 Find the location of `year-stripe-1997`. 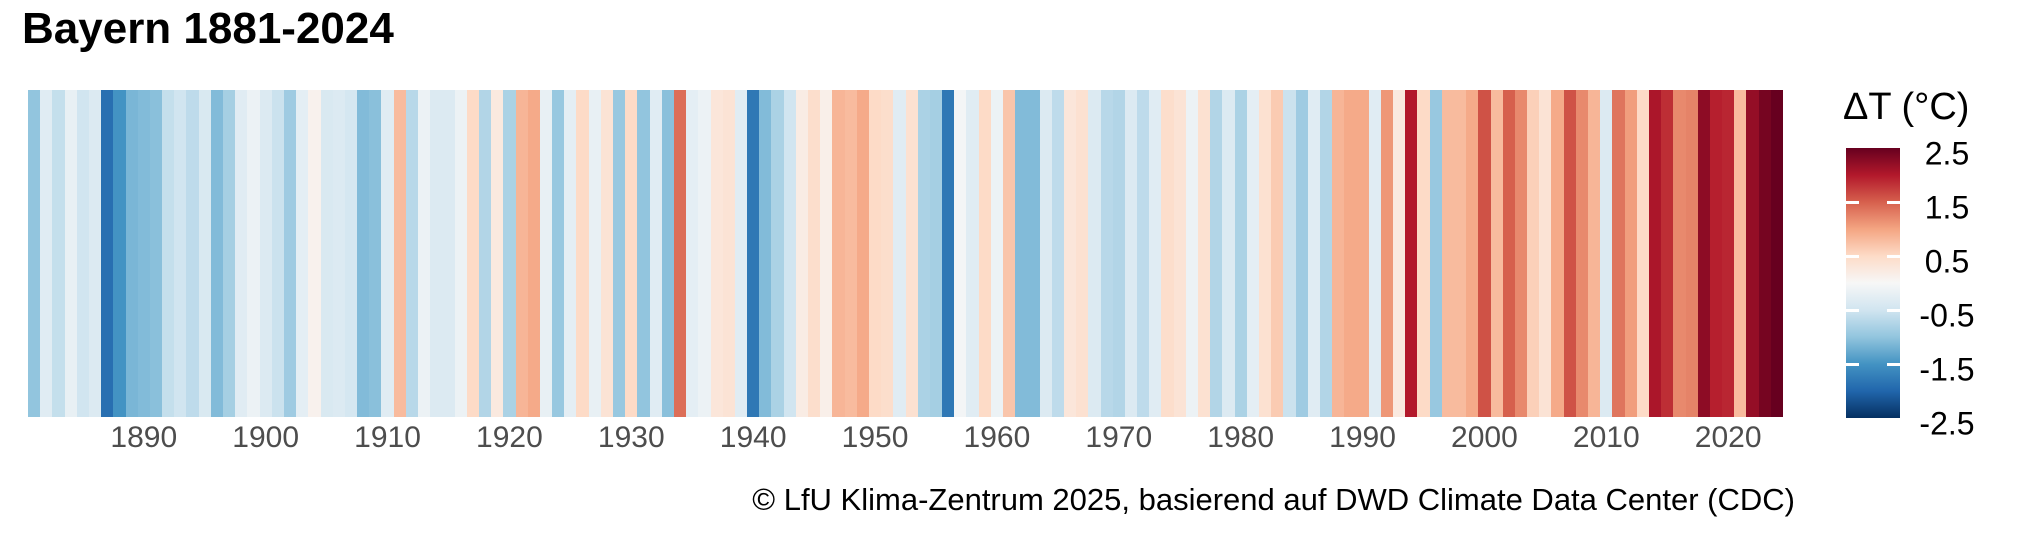

year-stripe-1997 is located at coordinates (1447, 253).